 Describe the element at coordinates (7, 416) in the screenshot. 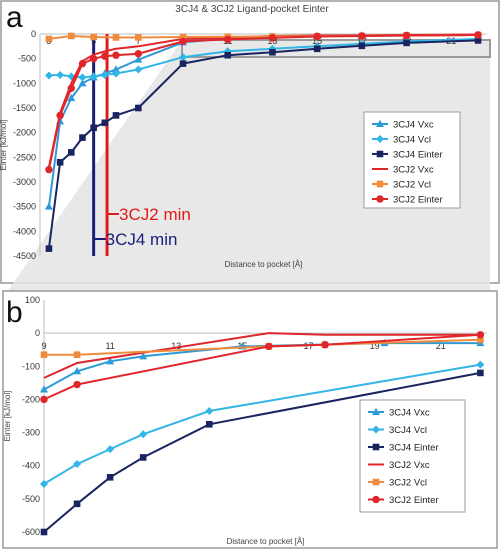

I see `chart-b-y-axis-title: Einter [kJ/mol]` at that location.